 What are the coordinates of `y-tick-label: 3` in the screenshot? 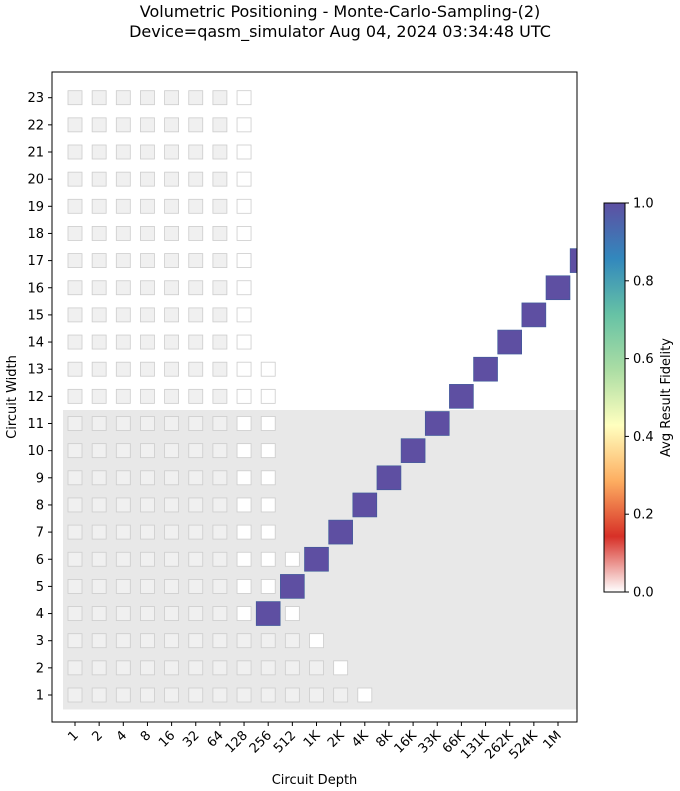 It's located at (40, 641).